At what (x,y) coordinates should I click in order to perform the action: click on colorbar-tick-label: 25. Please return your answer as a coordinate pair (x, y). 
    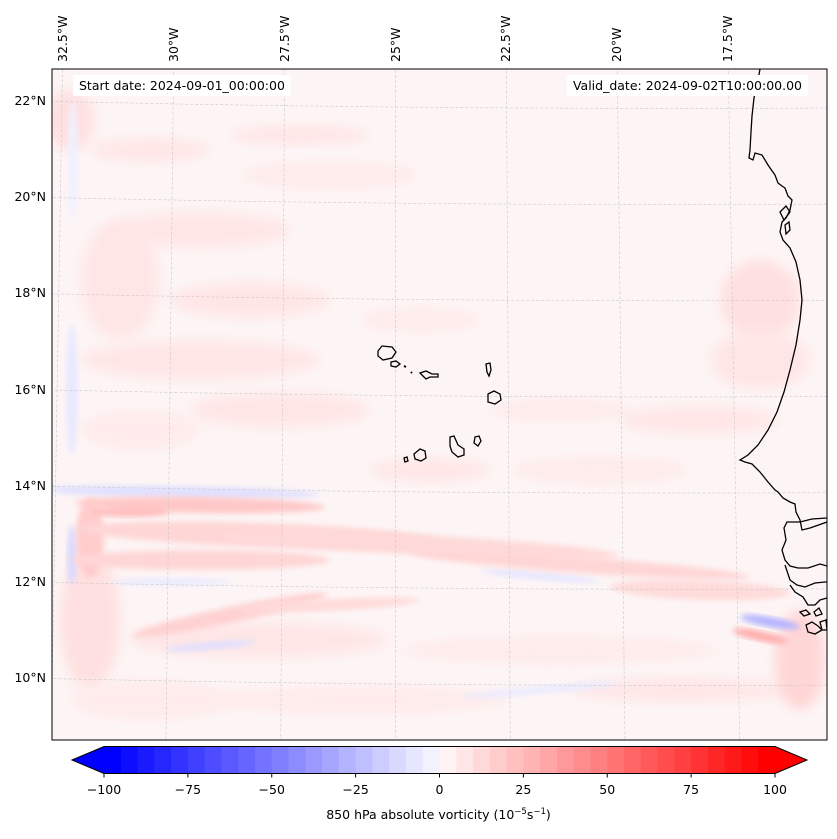
    Looking at the image, I should click on (523, 789).